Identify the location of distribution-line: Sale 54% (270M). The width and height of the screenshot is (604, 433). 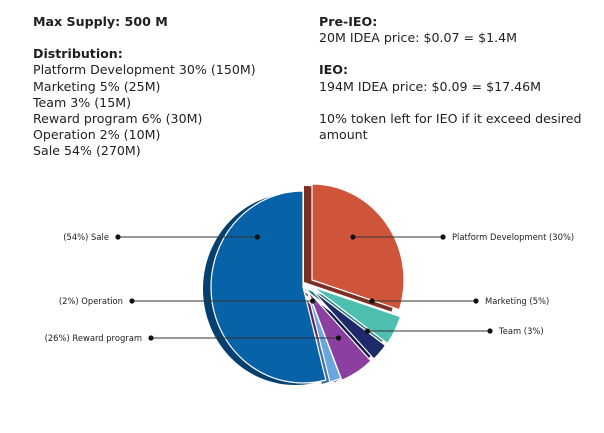
(87, 151).